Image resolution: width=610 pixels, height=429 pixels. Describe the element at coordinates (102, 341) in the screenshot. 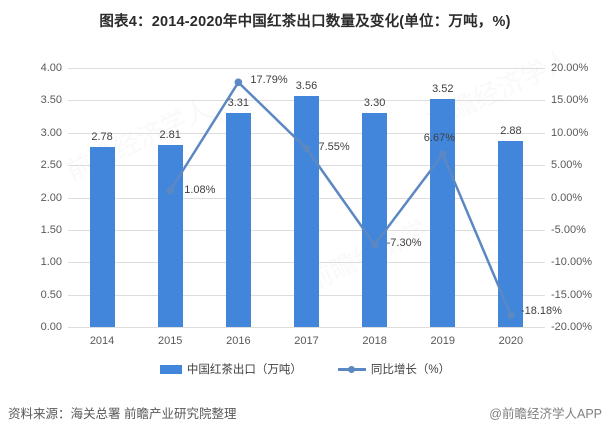

I see `x-axis-tick: 2014` at that location.